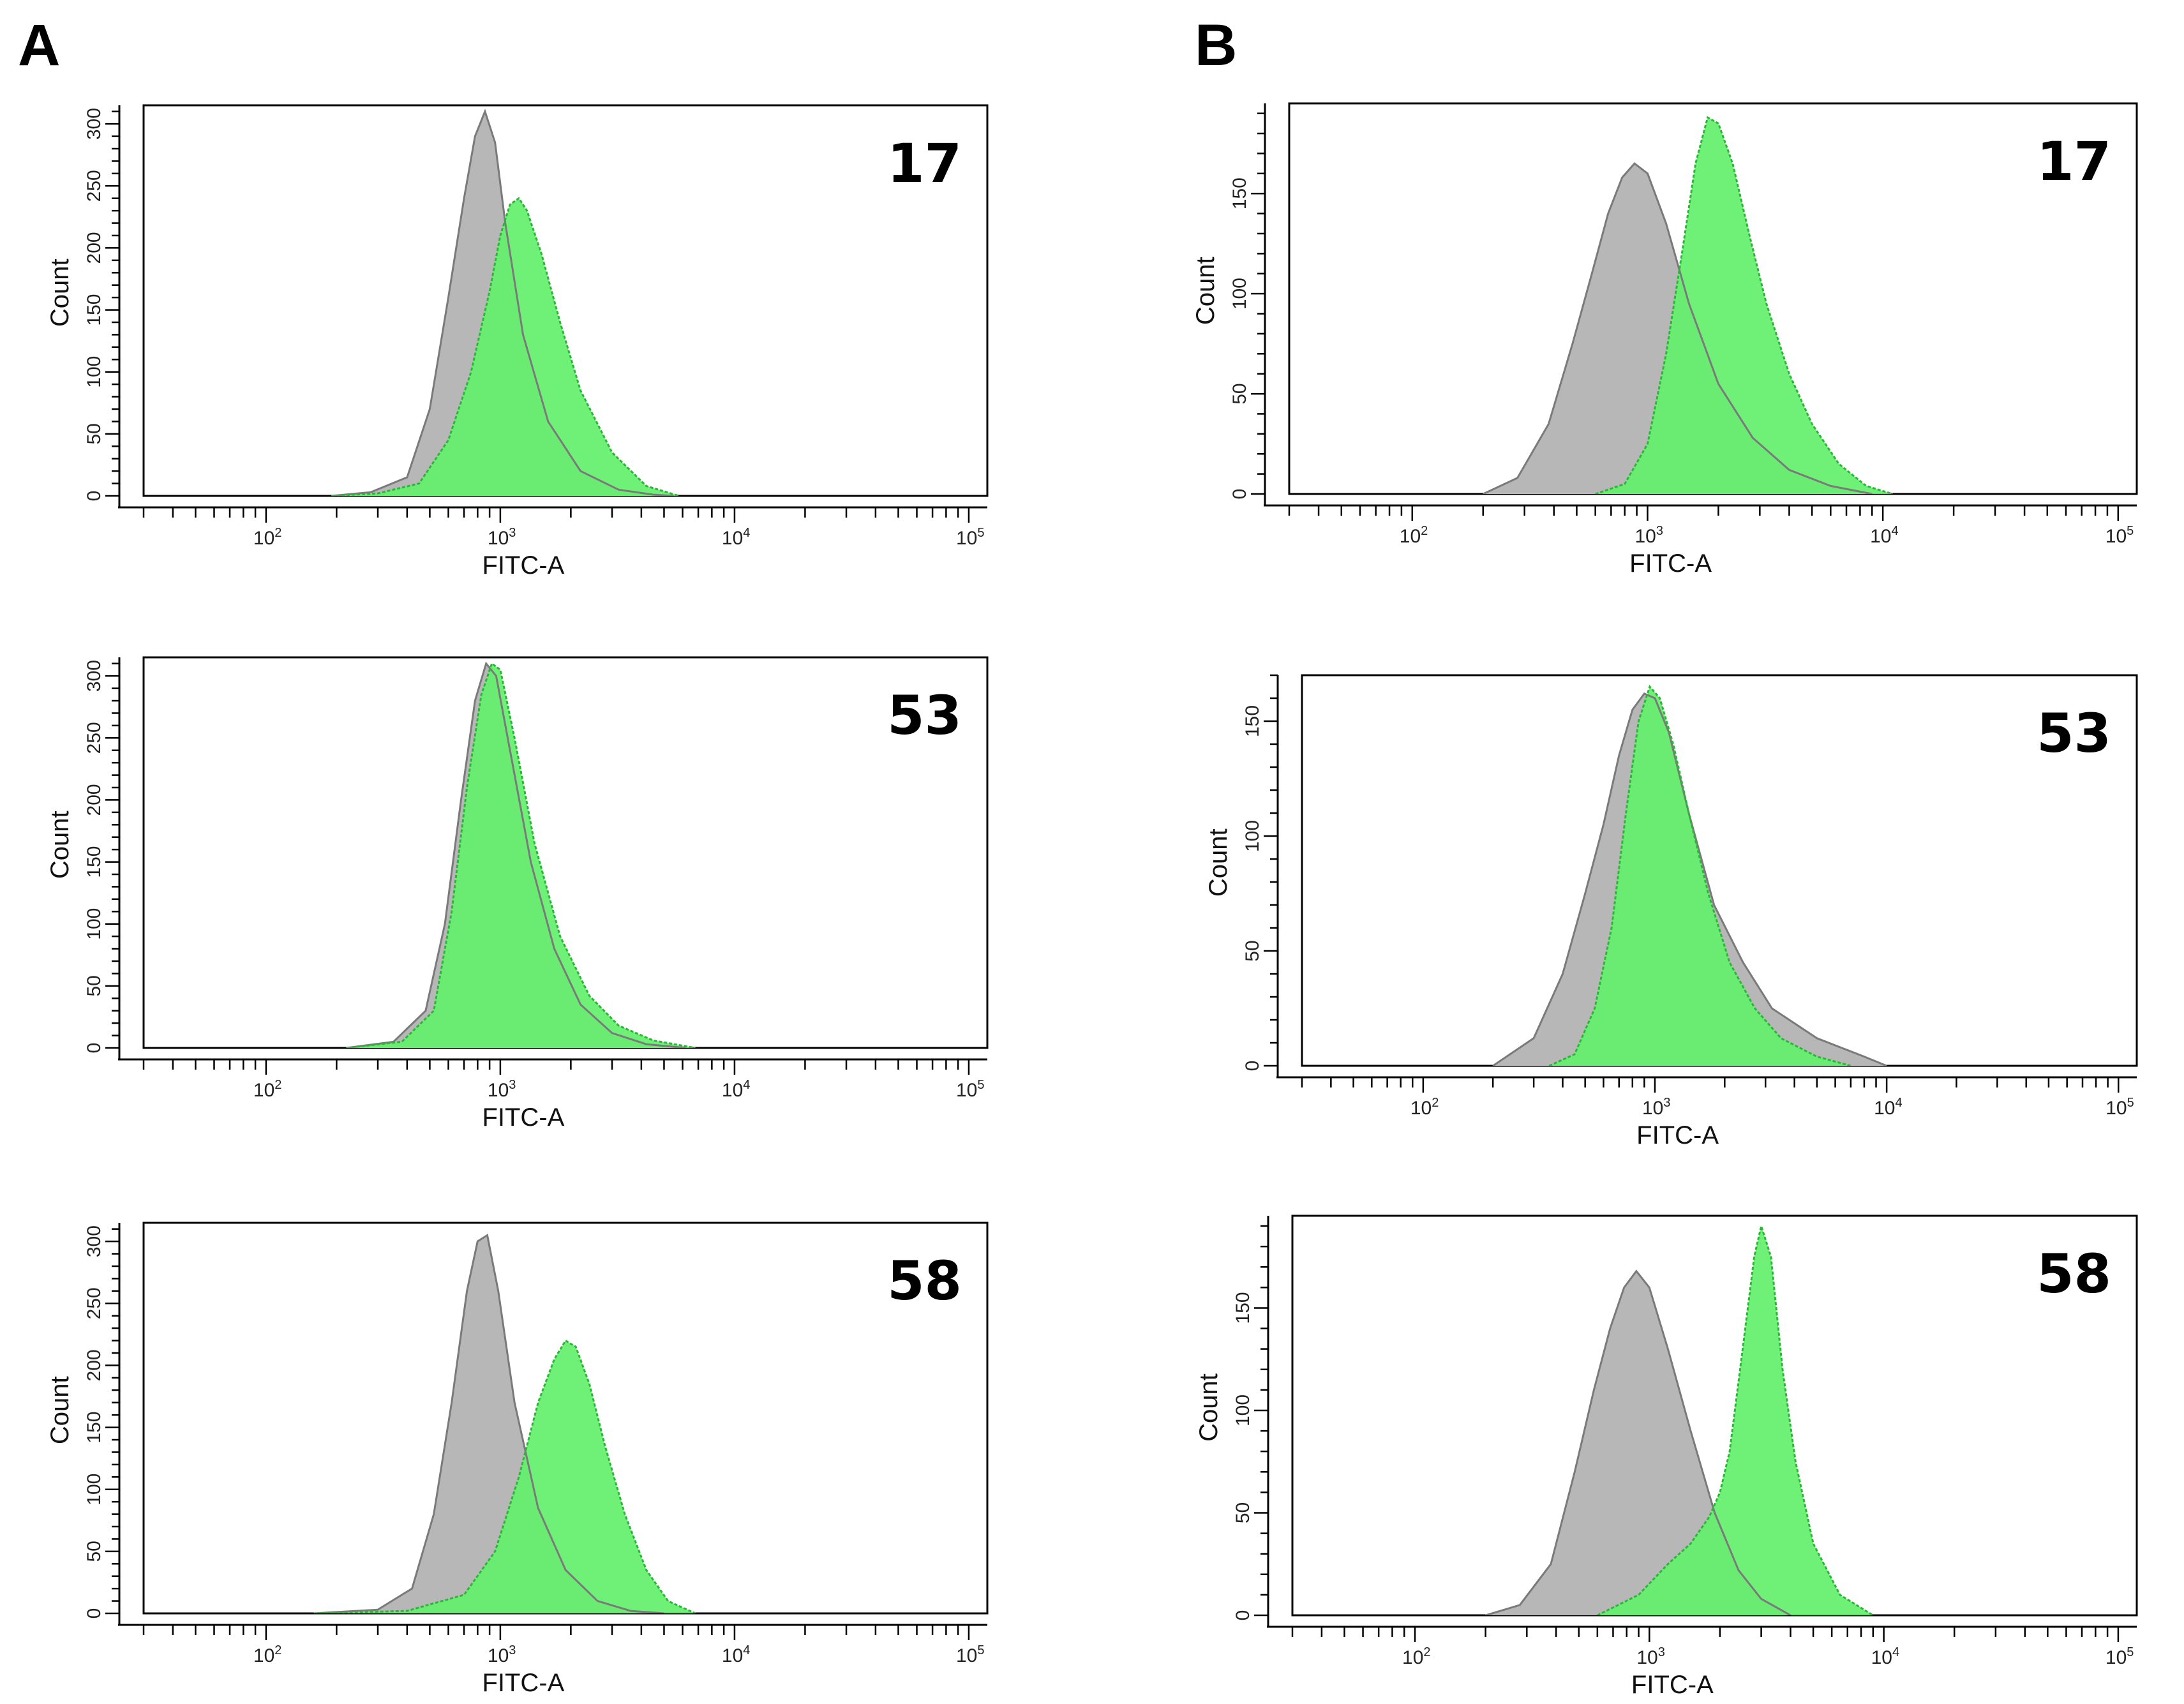 This screenshot has width=2184, height=1704. I want to click on cb3-sample-area, so click(1735, 1420).